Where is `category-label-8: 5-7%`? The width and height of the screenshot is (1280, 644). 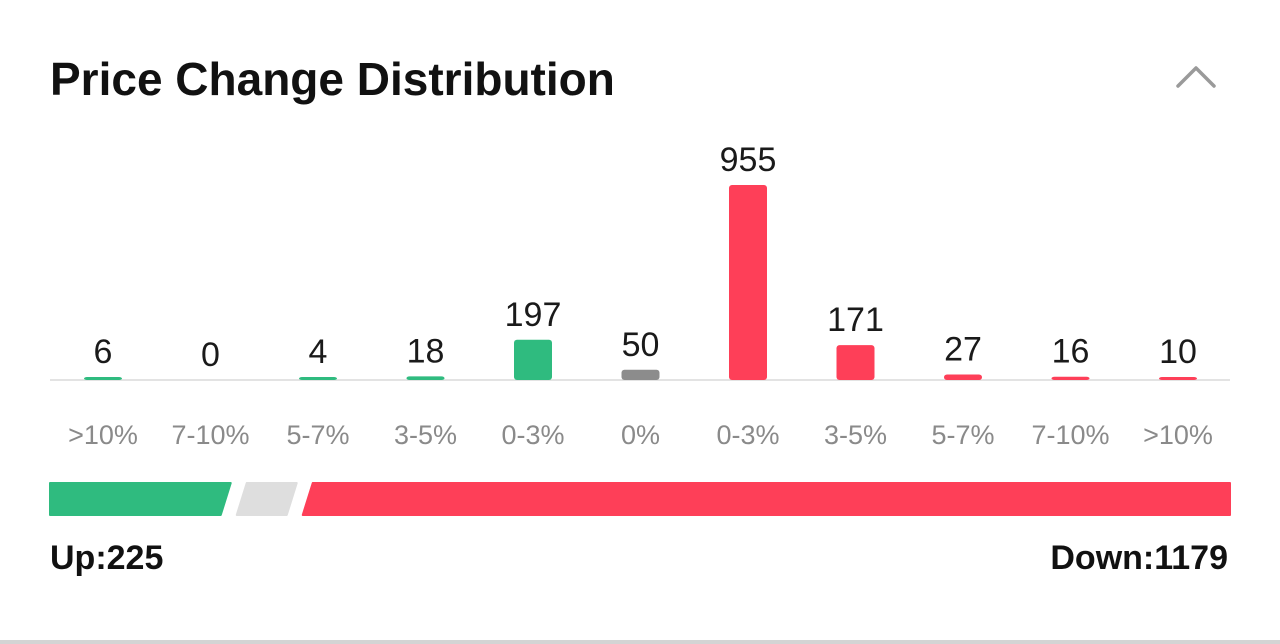
category-label-8: 5-7% is located at coordinates (962, 435).